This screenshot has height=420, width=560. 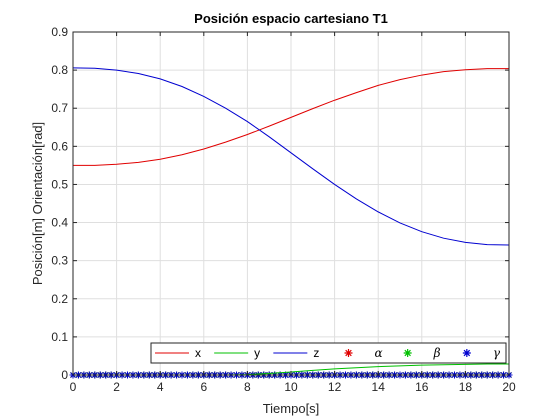 What do you see at coordinates (247, 387) in the screenshot?
I see `x-tick-label: 8` at bounding box center [247, 387].